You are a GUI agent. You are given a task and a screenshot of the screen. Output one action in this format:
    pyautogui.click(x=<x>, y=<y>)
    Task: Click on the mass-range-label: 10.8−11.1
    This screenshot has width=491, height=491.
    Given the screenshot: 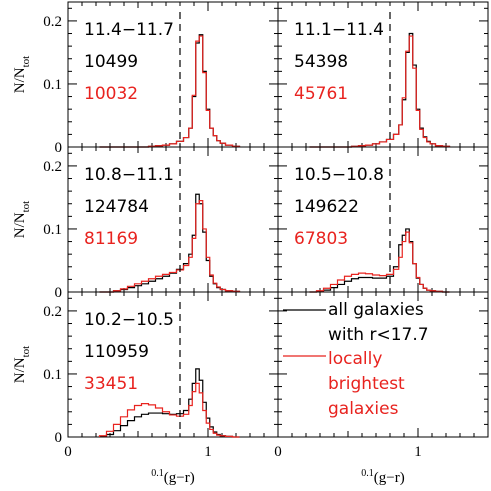 What is the action you would take?
    pyautogui.click(x=129, y=175)
    